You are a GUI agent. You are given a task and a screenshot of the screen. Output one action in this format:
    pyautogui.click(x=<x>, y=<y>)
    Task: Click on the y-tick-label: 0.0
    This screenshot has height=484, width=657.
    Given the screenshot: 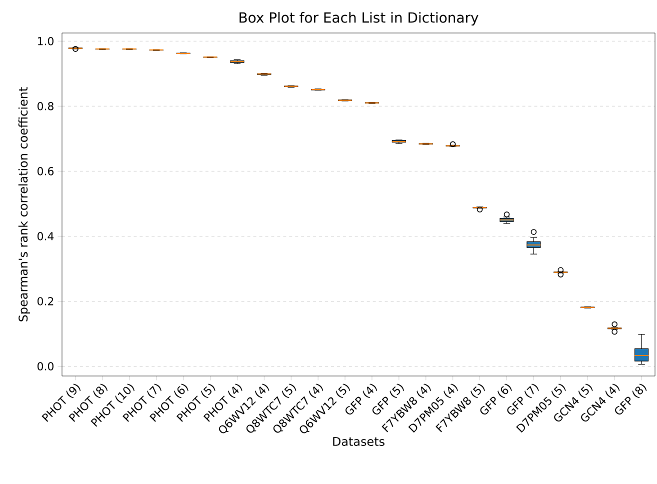 What is the action you would take?
    pyautogui.click(x=46, y=366)
    